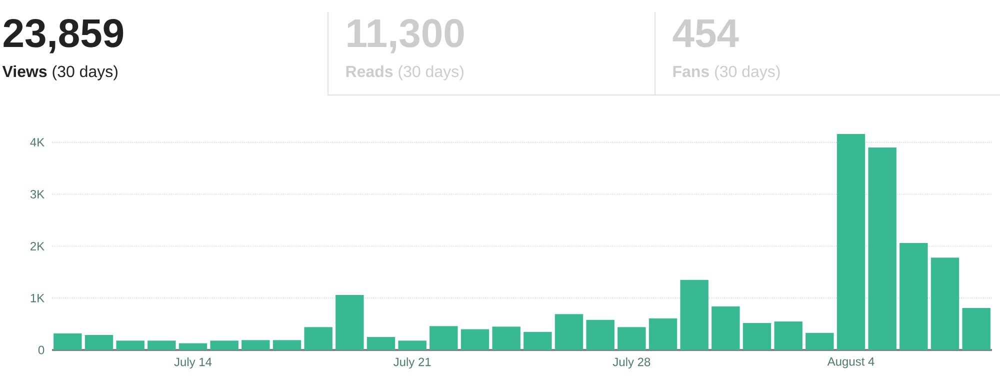  I want to click on text: Views (30 days), so click(60, 72).